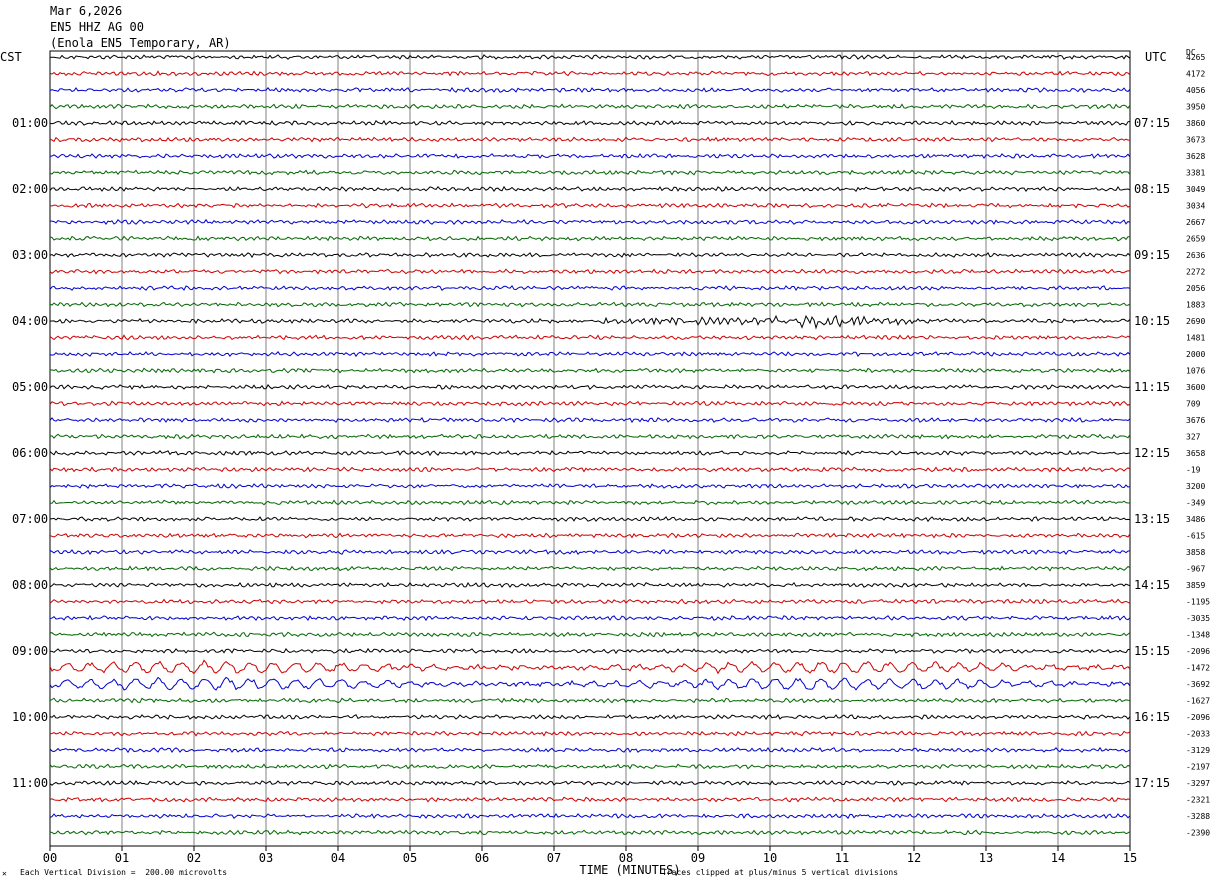 The height and width of the screenshot is (886, 1210). I want to click on utc-hour-label: 14:15, so click(1152, 585).